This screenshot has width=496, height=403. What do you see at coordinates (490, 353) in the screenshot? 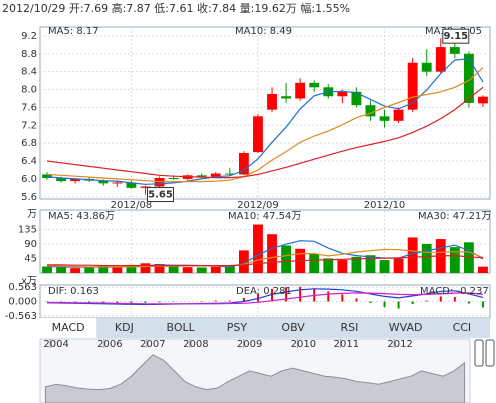
I see `scroll-handle-right` at bounding box center [490, 353].